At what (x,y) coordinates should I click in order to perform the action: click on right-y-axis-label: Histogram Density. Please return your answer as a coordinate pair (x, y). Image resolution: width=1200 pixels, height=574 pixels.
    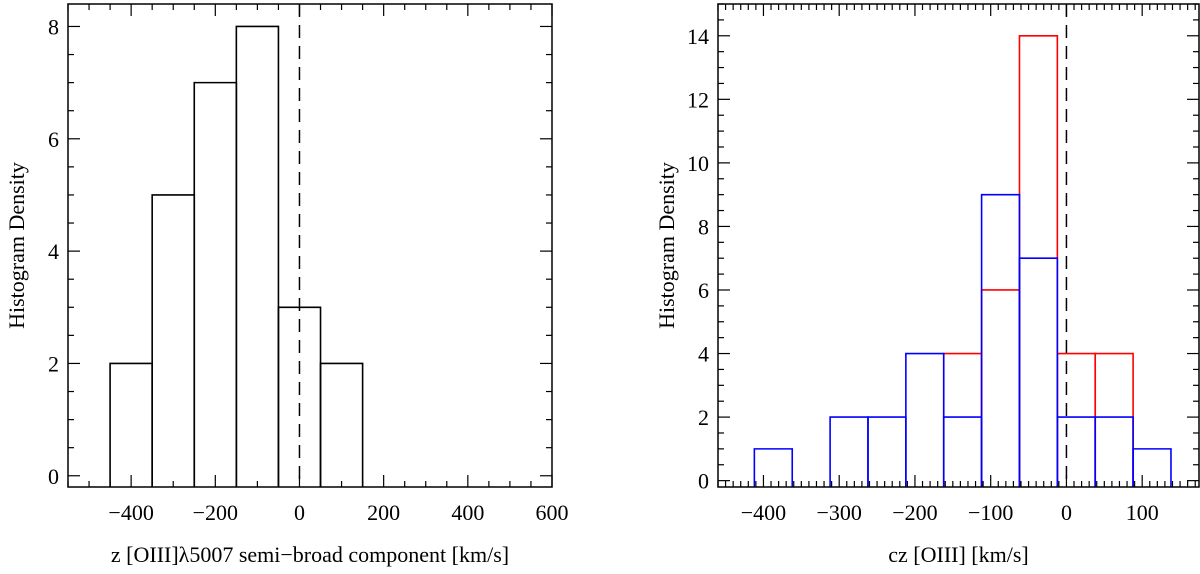
    Looking at the image, I should click on (666, 245).